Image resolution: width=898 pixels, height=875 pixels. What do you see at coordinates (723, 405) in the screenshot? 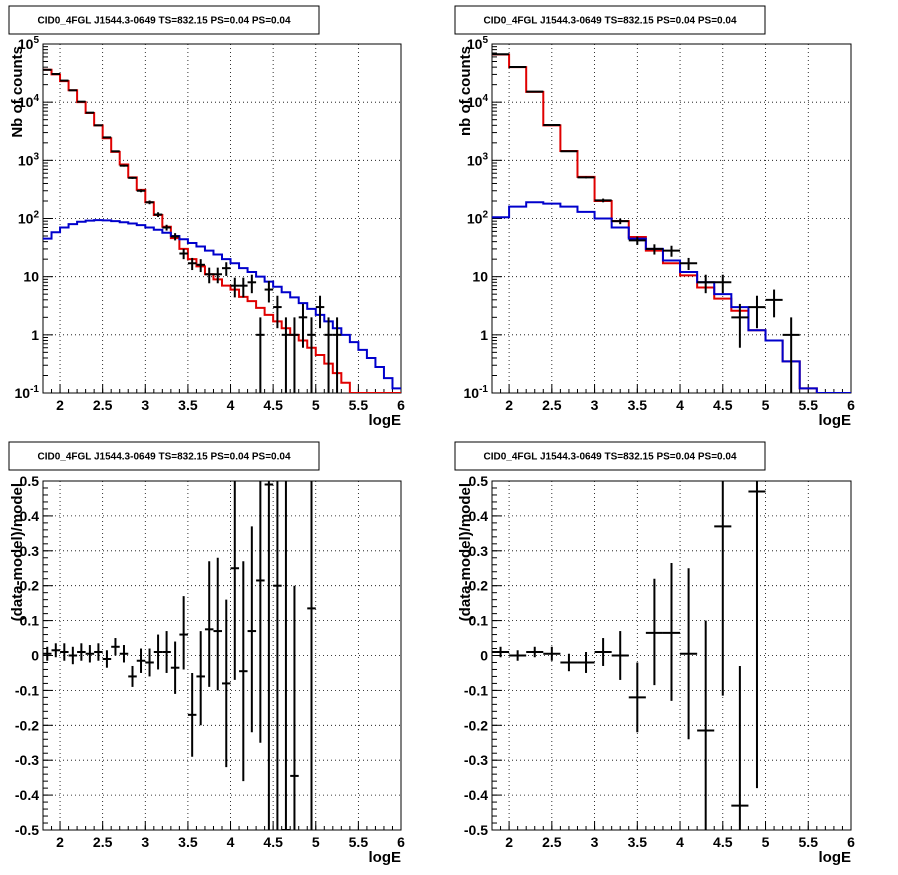
I see `x-tick-label: 4.5` at bounding box center [723, 405].